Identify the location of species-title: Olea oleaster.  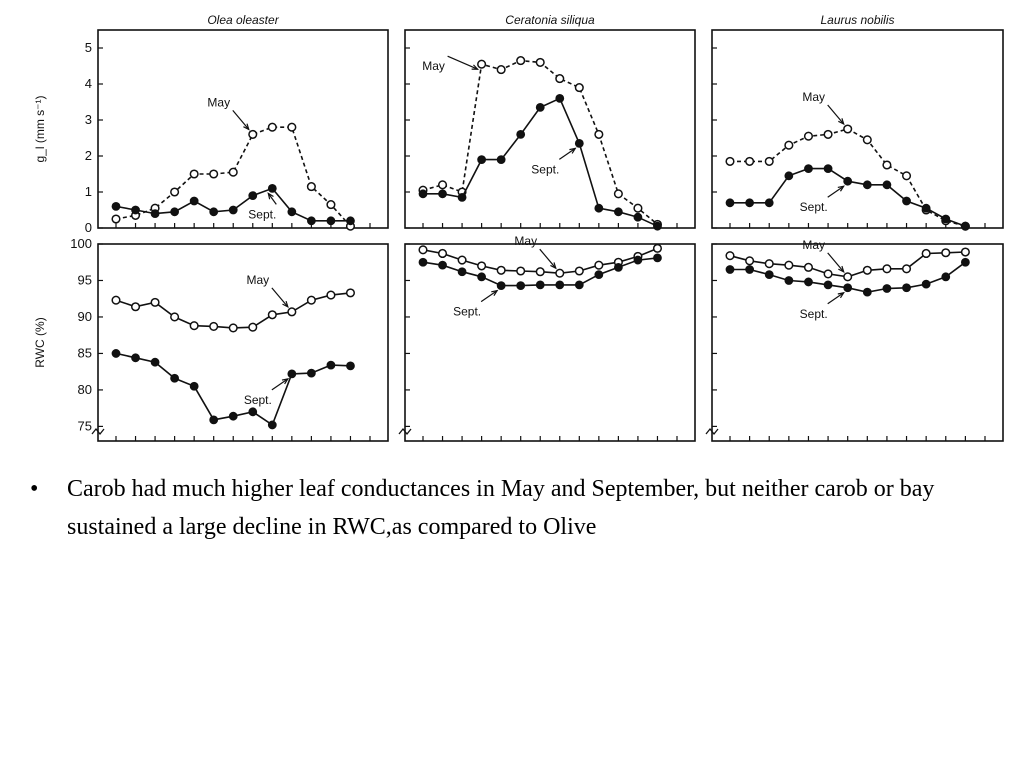
(243, 20).